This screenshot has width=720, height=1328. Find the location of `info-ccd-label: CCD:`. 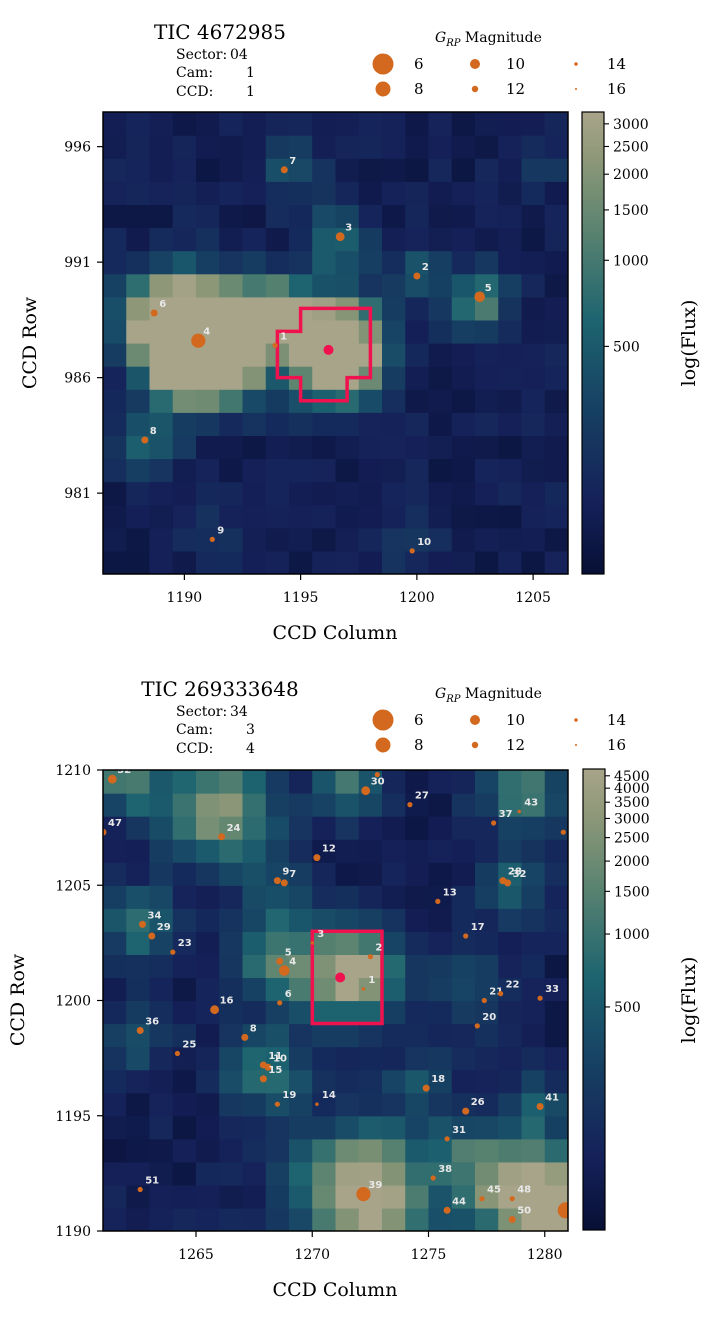

info-ccd-label: CCD: is located at coordinates (194, 92).